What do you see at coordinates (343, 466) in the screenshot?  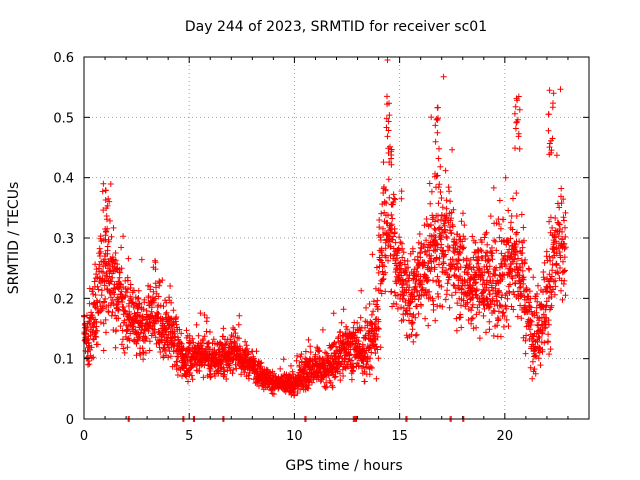 I see `x-axis-label: GPS time / hours` at bounding box center [343, 466].